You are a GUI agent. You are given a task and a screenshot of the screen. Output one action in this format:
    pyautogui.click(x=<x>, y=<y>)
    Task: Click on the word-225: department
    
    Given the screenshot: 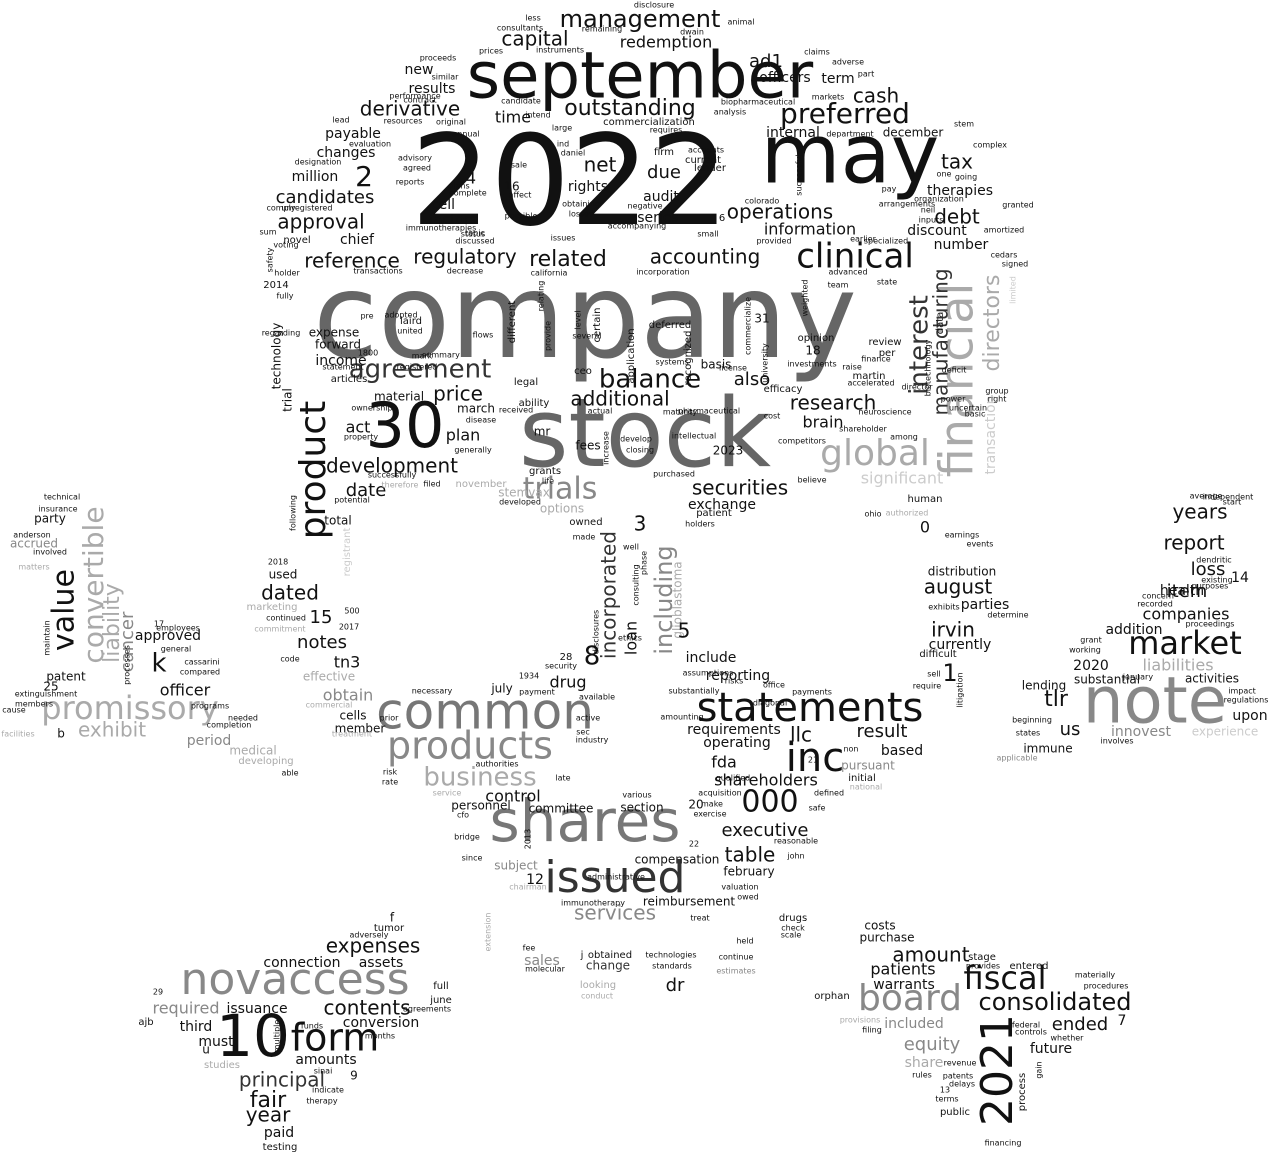 What is the action you would take?
    pyautogui.click(x=849, y=134)
    